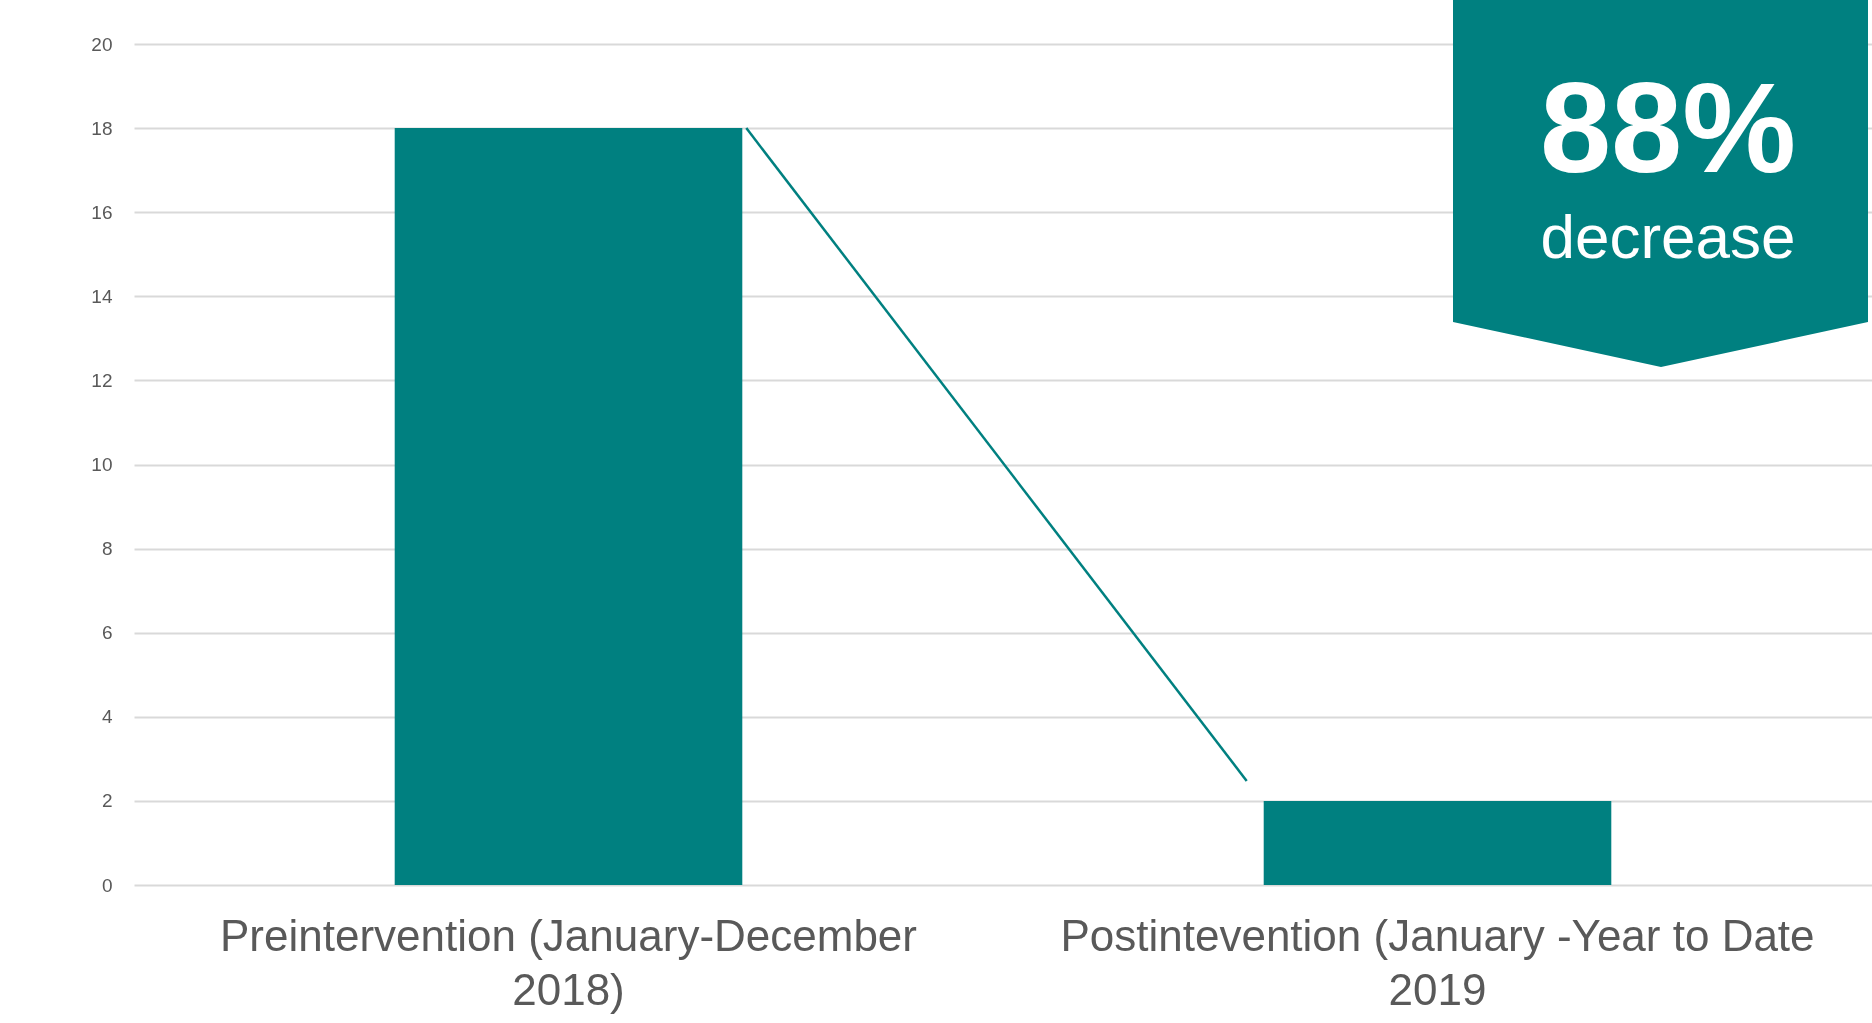  Describe the element at coordinates (102, 128) in the screenshot. I see `y-tick-label: 18` at that location.